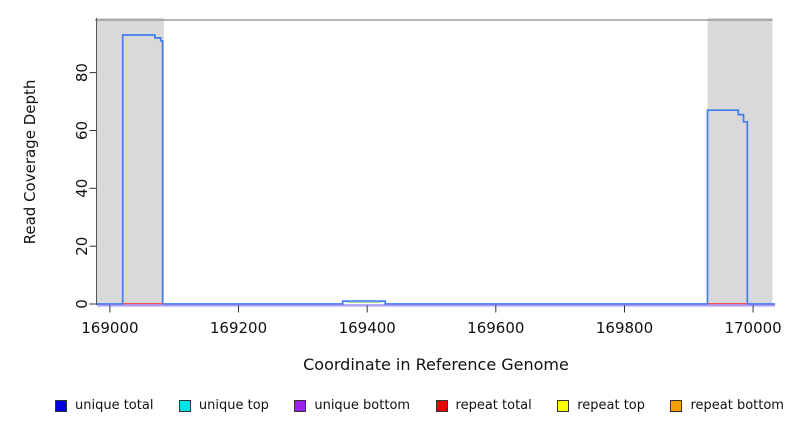 The image size is (792, 432). I want to click on x-axis: 169000 169200 169400 169600 169800 170000, so click(431, 321).